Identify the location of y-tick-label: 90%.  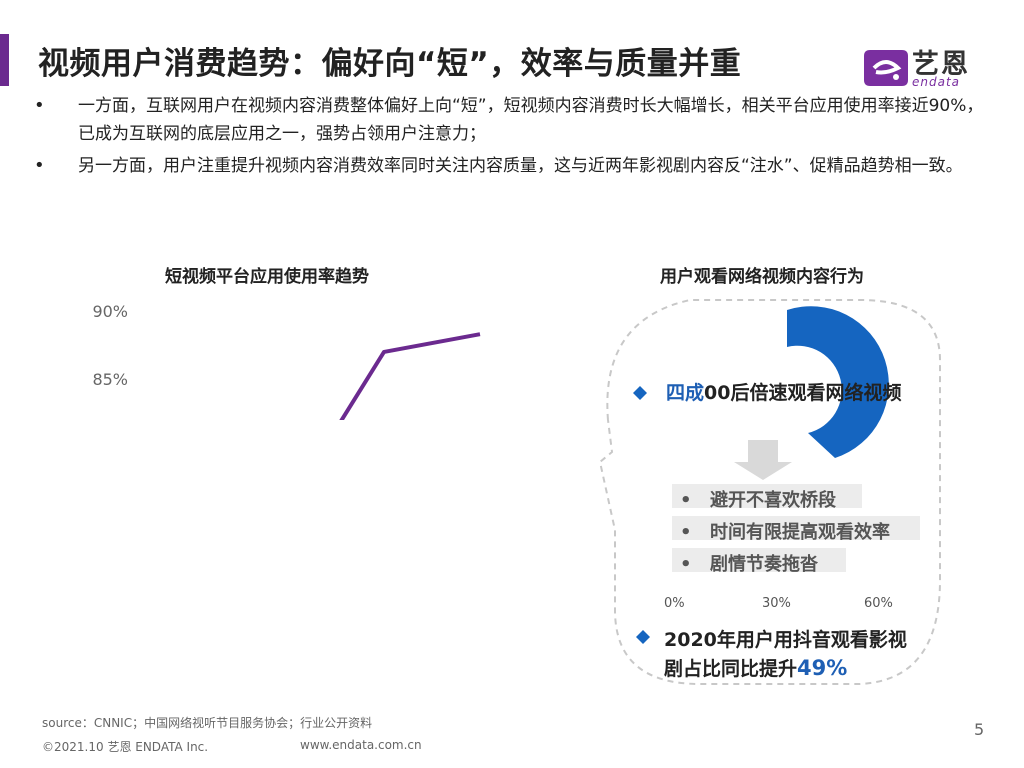
(110, 311).